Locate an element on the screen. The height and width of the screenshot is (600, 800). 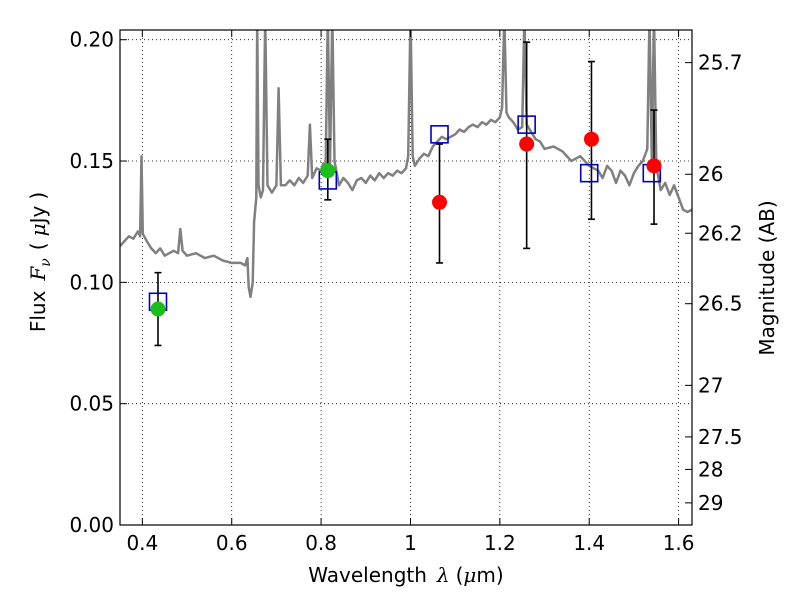
x-tick-label: 1 is located at coordinates (410, 543).